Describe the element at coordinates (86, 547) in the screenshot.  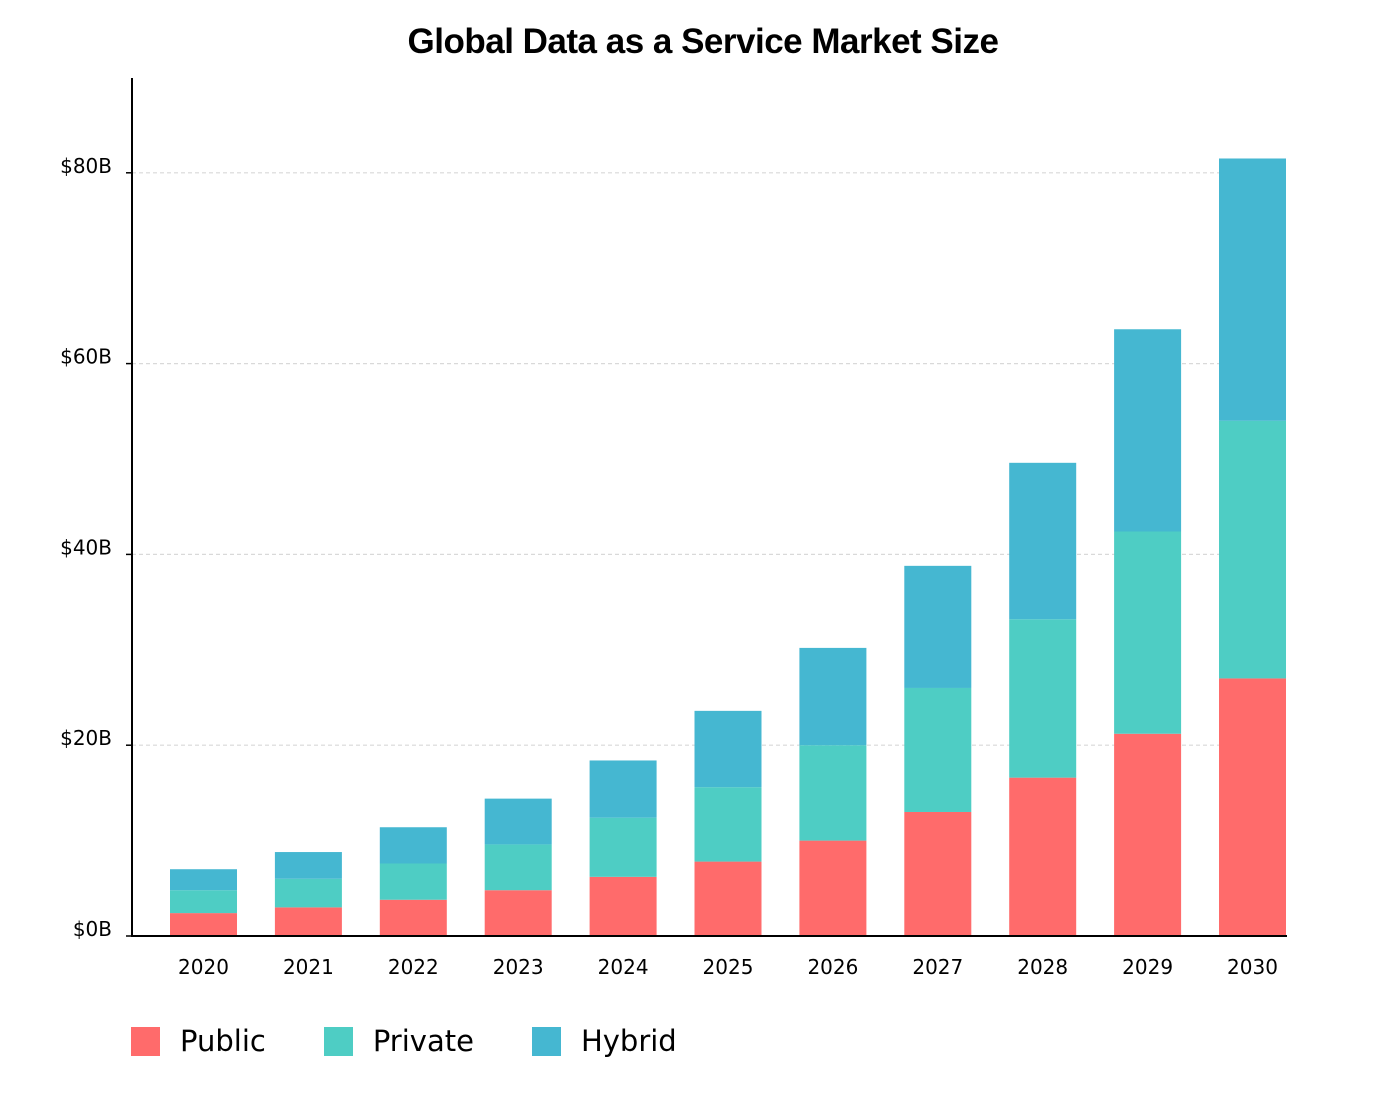
I see `y-tick-label: $40B` at that location.